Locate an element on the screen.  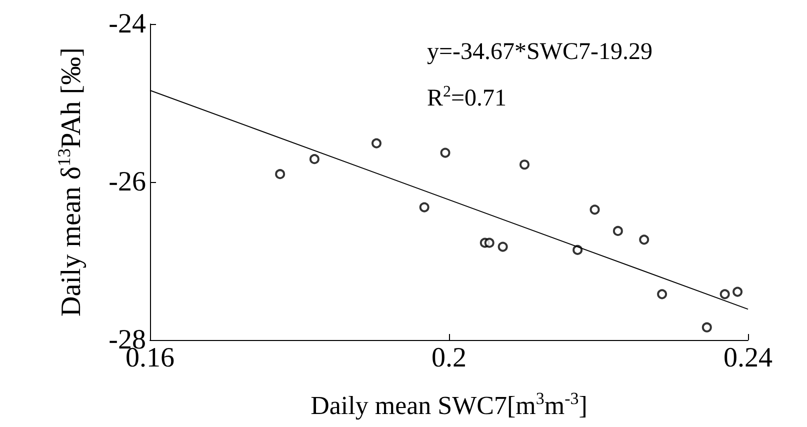
x-tick-label: 0.2 is located at coordinates (449, 358).